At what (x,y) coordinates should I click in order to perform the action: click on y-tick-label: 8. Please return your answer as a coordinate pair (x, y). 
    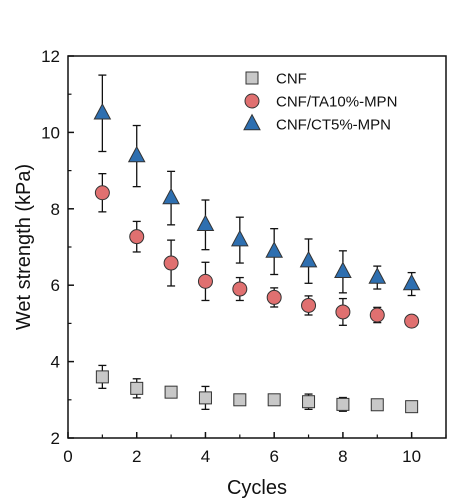
    Looking at the image, I should click on (55, 209).